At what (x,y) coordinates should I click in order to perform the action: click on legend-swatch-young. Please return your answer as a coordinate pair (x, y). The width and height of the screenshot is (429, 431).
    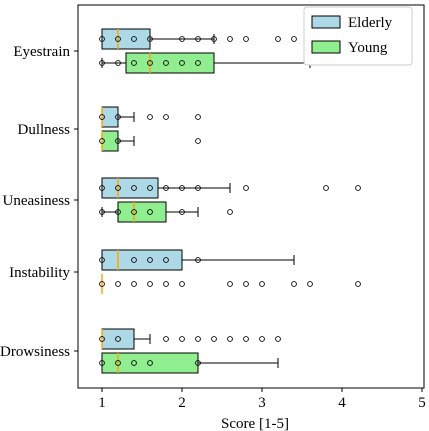
    Looking at the image, I should click on (326, 47).